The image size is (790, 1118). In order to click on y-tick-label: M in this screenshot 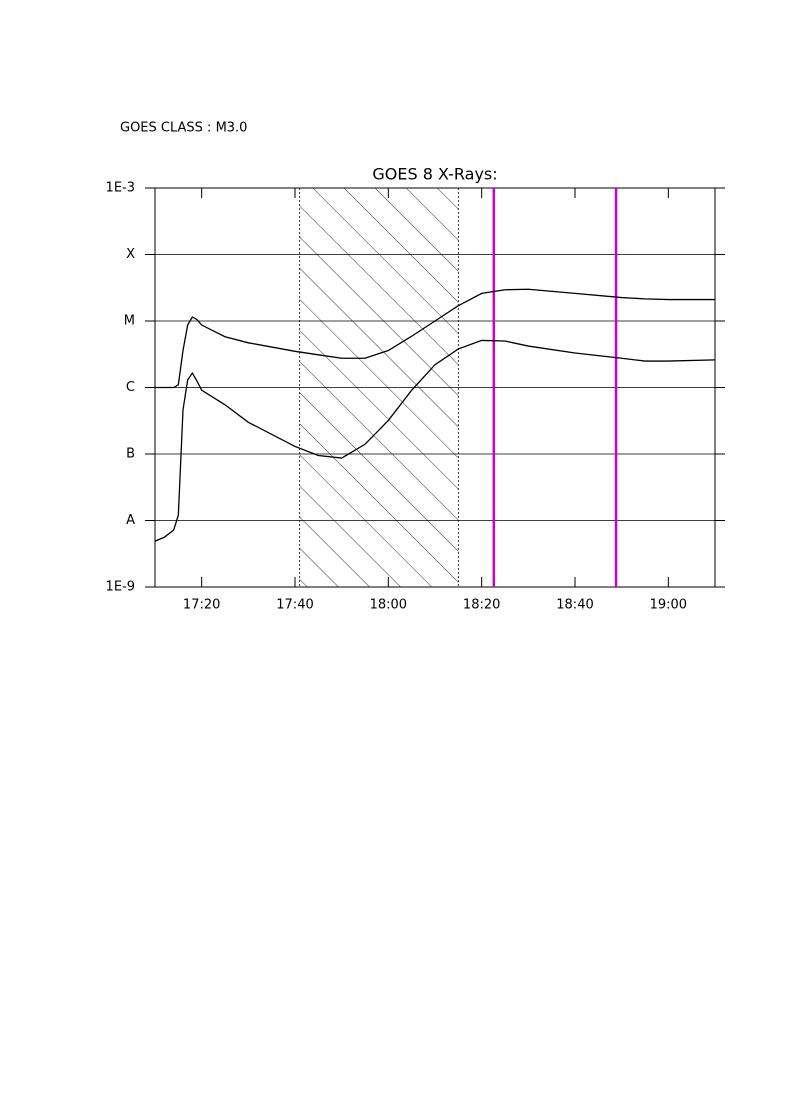, I will do `click(129, 321)`.